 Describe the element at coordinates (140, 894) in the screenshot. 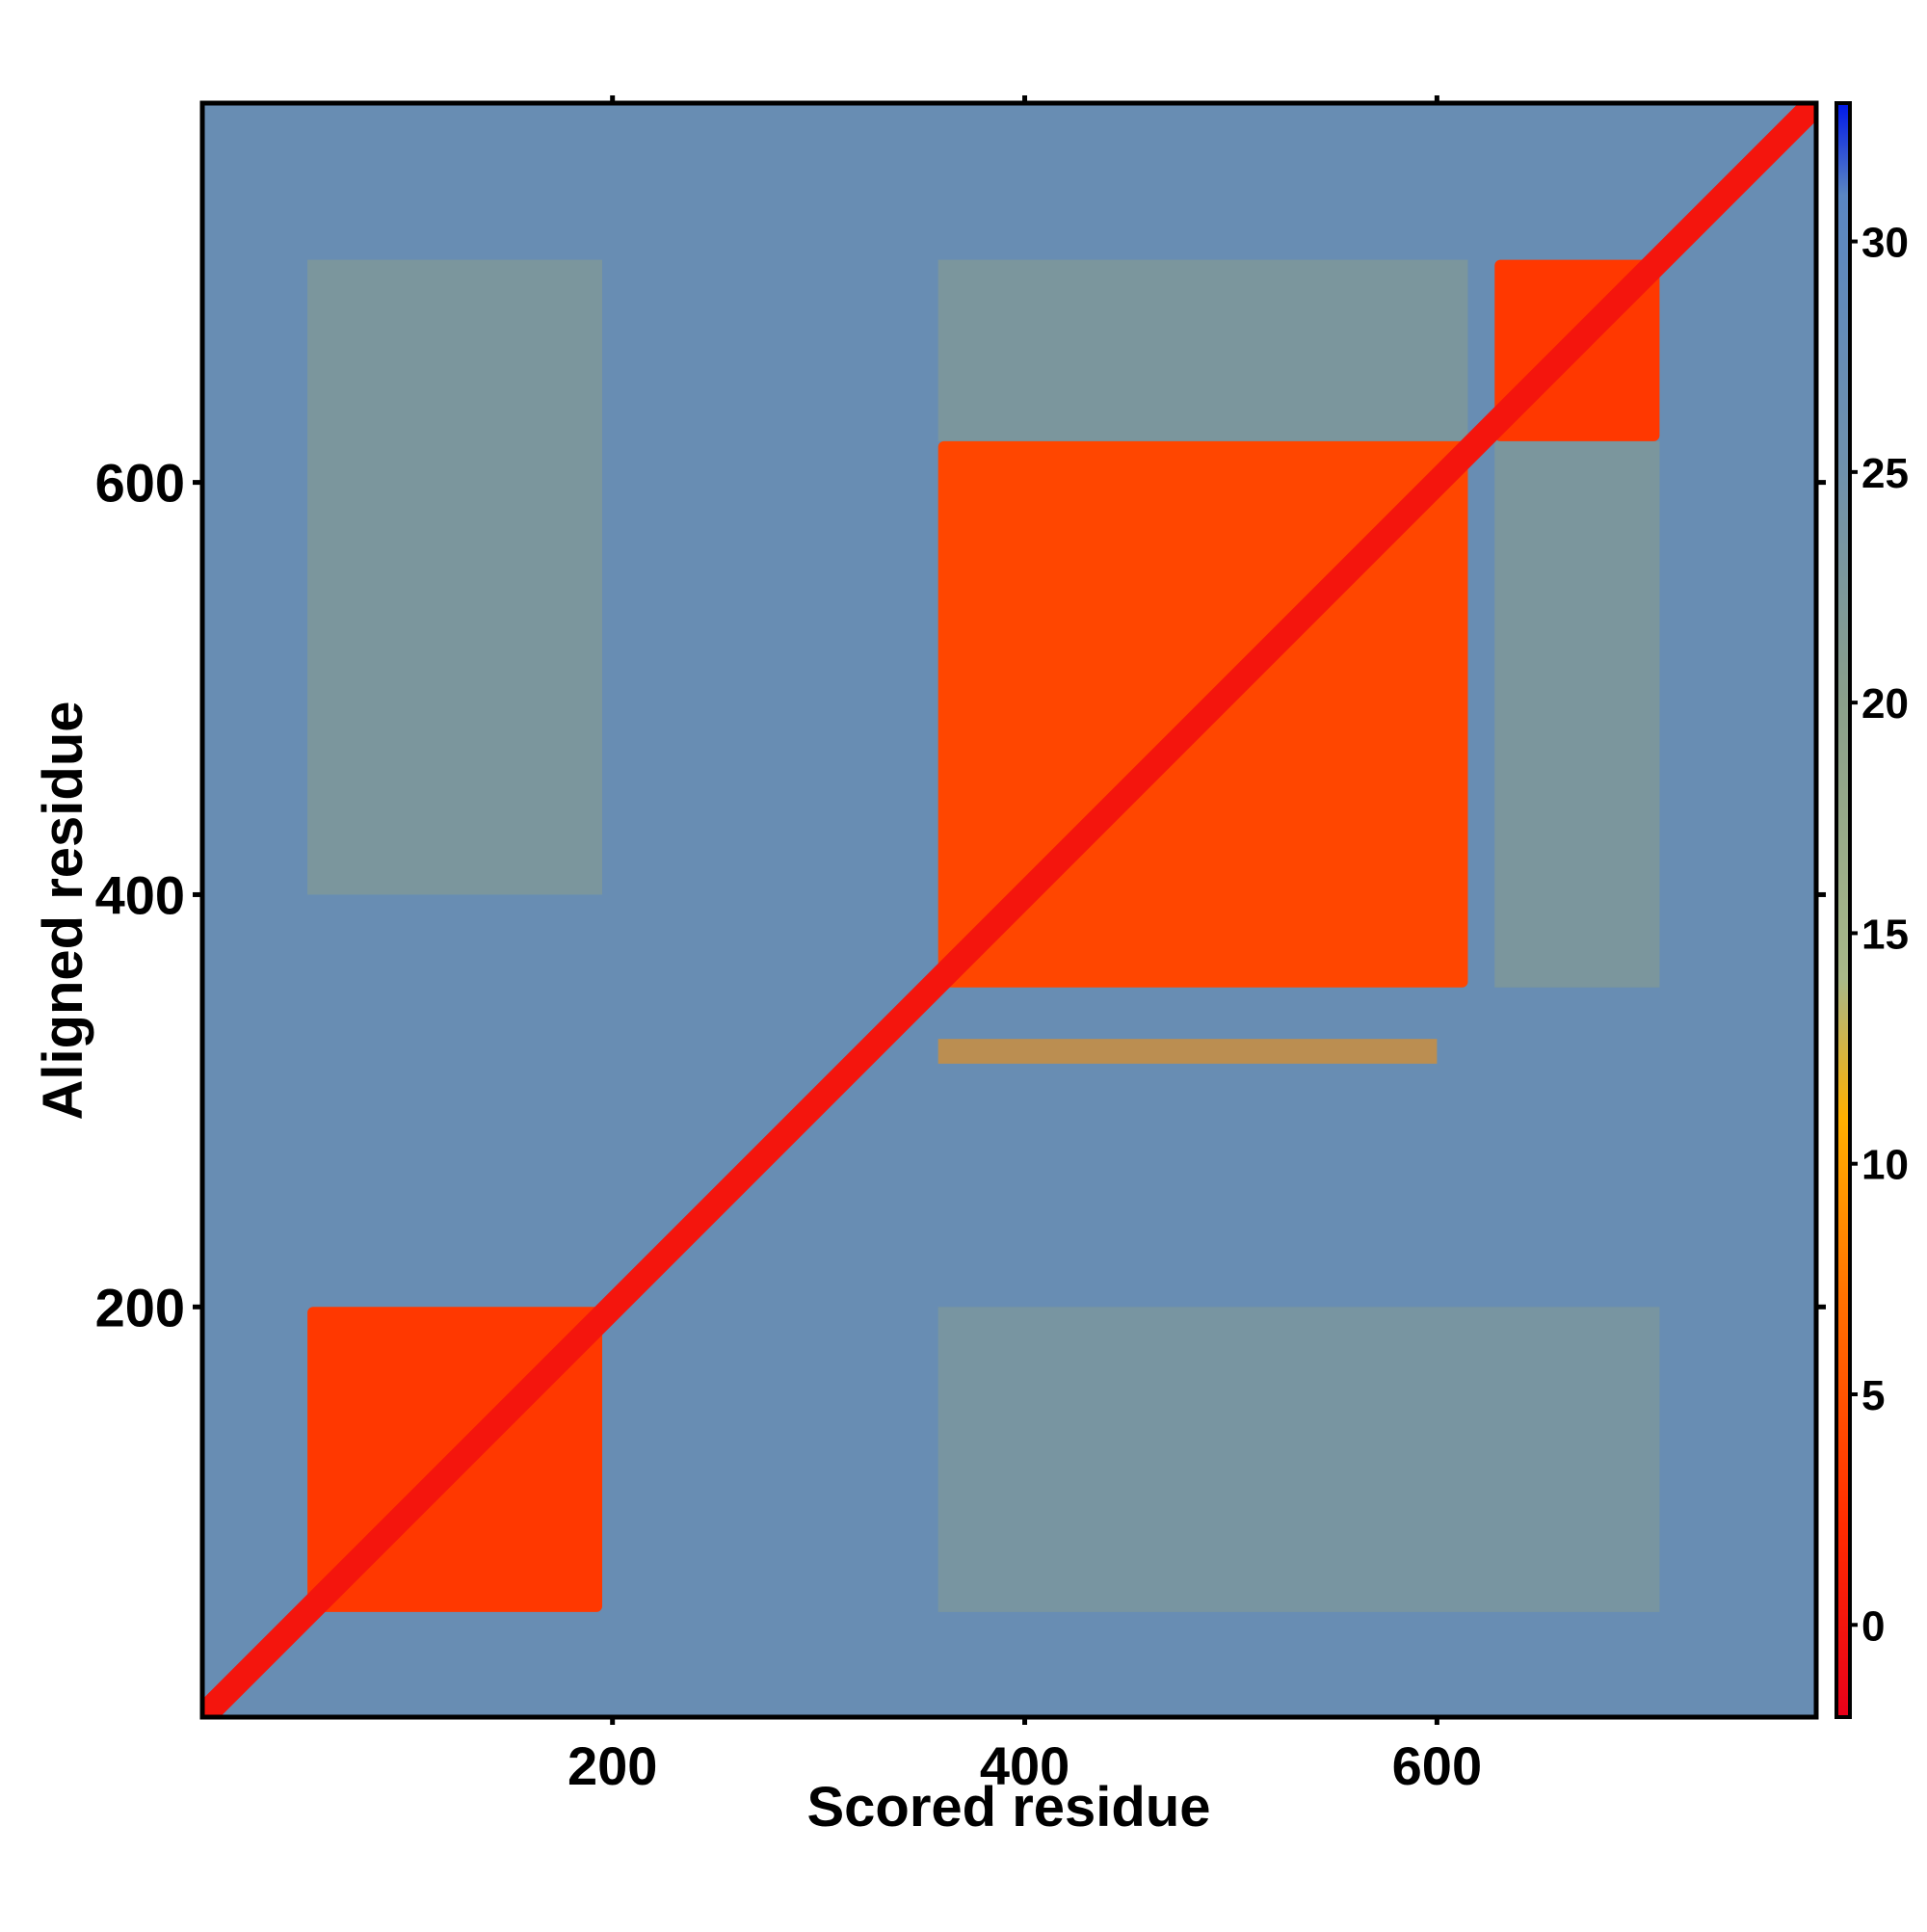

I see `y-tick-label-400: 400` at that location.